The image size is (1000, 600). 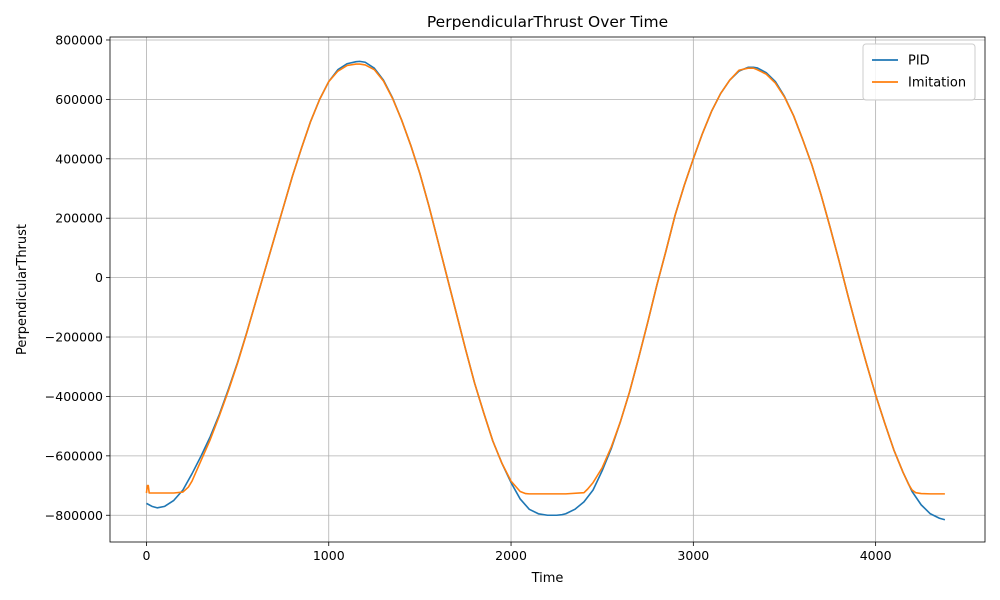 What do you see at coordinates (79, 158) in the screenshot?
I see `y-tick-label: 400000` at bounding box center [79, 158].